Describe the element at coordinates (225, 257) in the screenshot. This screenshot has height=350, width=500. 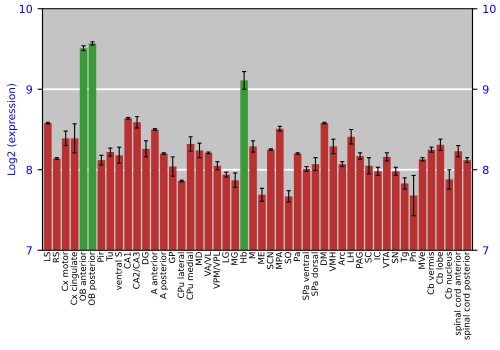
I see `x-tick-label: LG` at that location.